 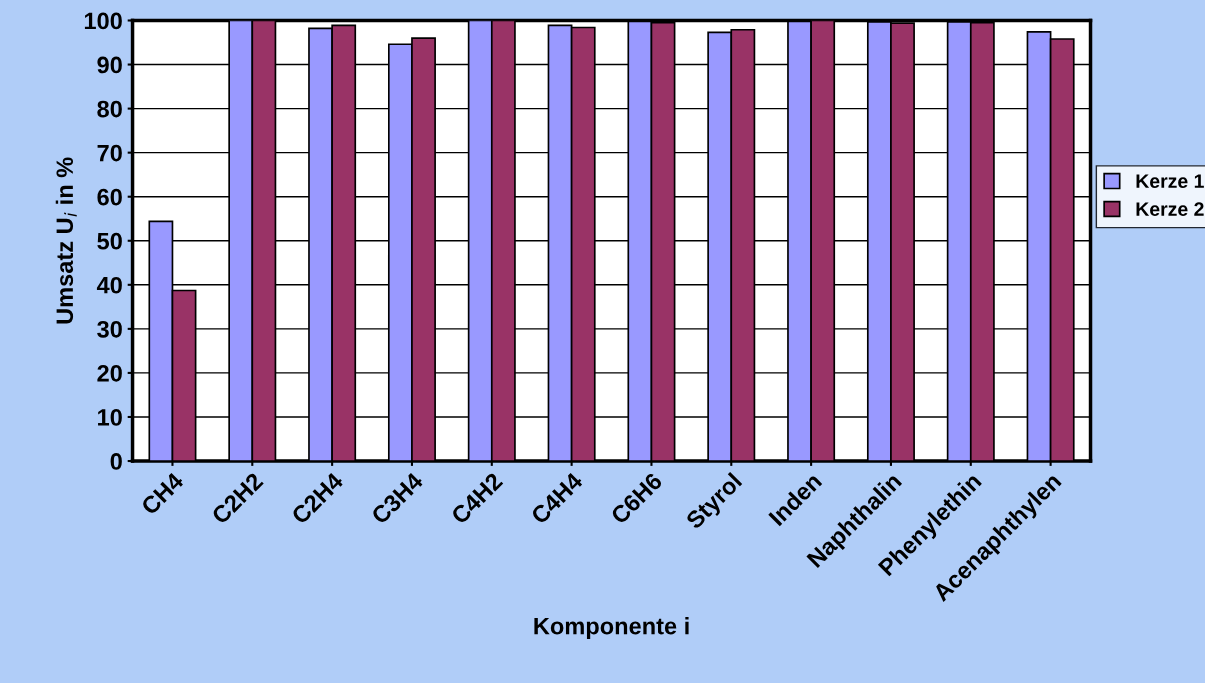 I want to click on legend-label: Kerze 2, so click(x=1170, y=209).